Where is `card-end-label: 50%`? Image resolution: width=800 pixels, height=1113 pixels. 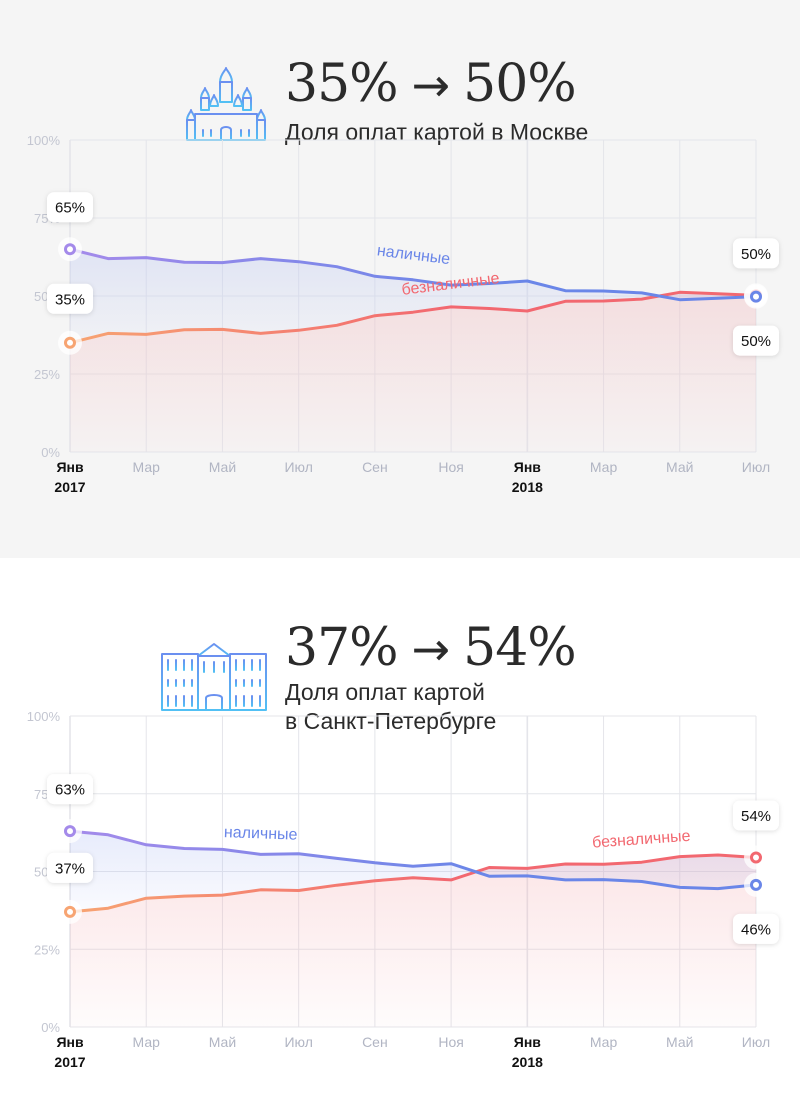 card-end-label: 50% is located at coordinates (756, 254).